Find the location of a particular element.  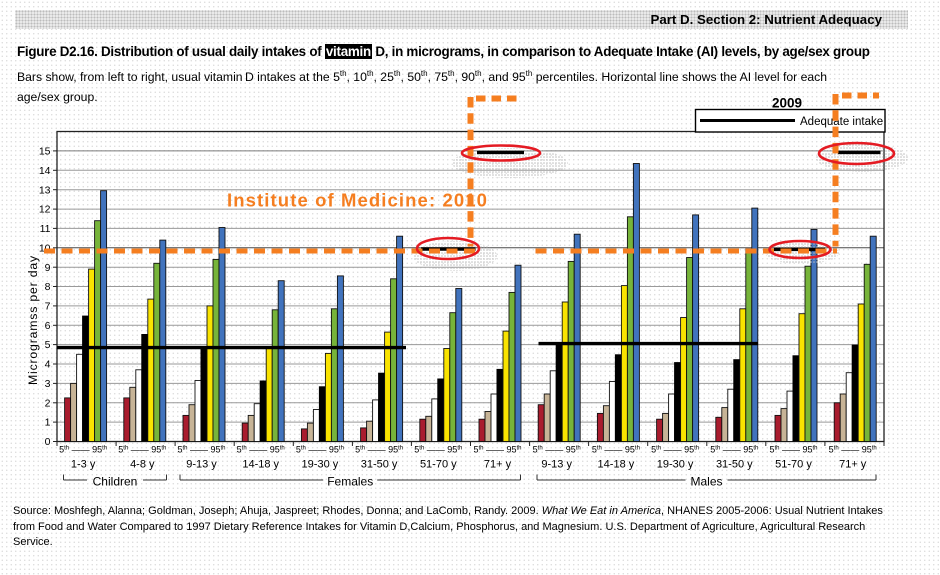

svg-text: Females is located at coordinates (350, 482).